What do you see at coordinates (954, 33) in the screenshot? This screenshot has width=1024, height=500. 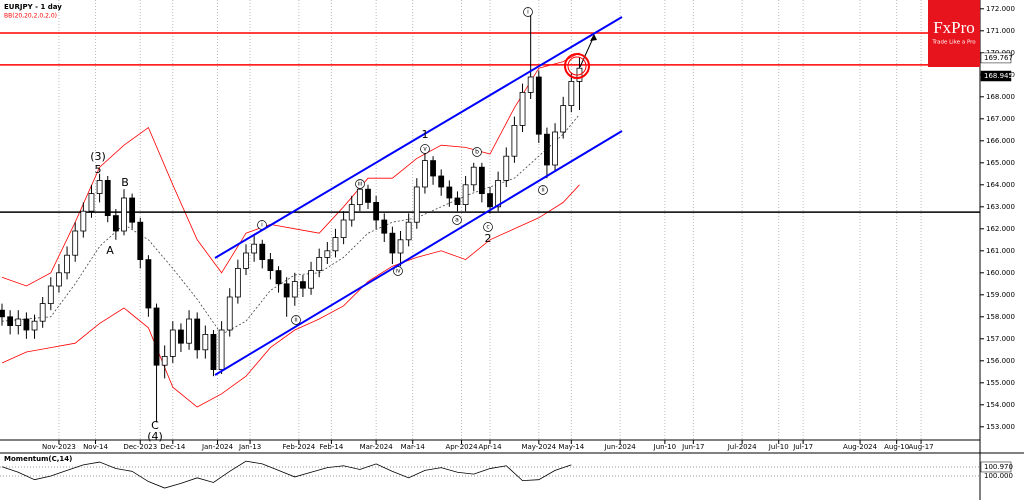 I see `logo-box` at bounding box center [954, 33].